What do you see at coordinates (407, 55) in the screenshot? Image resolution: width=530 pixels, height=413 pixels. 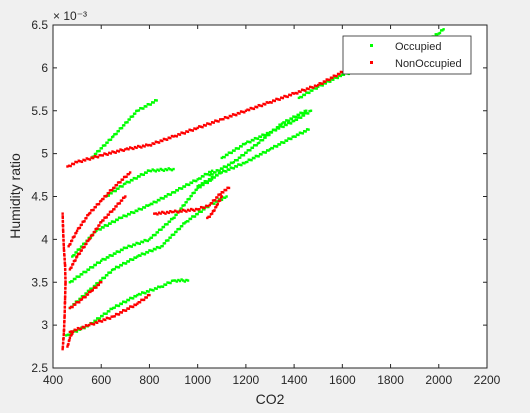 I see `legend-box` at bounding box center [407, 55].